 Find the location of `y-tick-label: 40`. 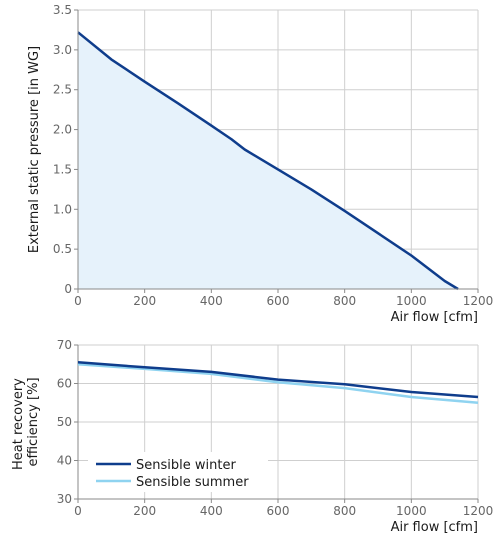

y-tick-label: 40 is located at coordinates (64, 461).